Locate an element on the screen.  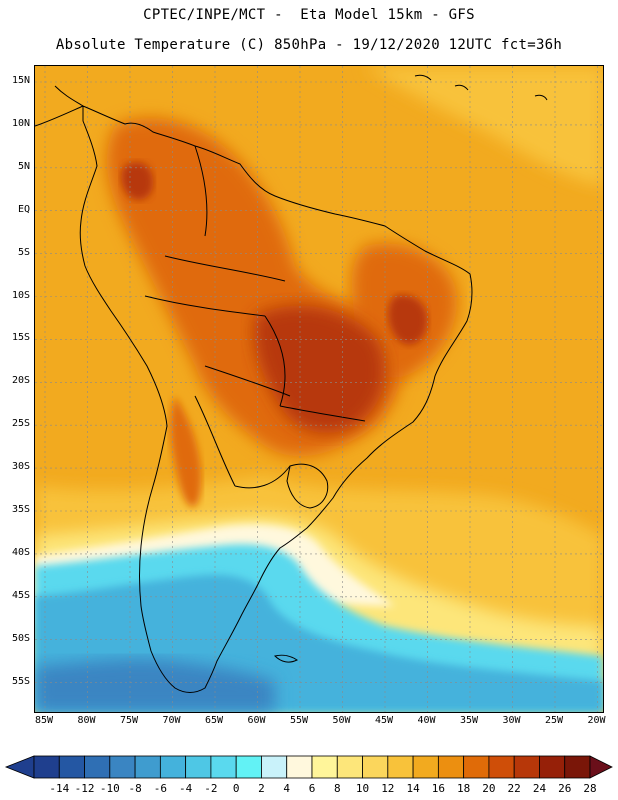
latitude-tick-label: EQ is located at coordinates (23, 209).